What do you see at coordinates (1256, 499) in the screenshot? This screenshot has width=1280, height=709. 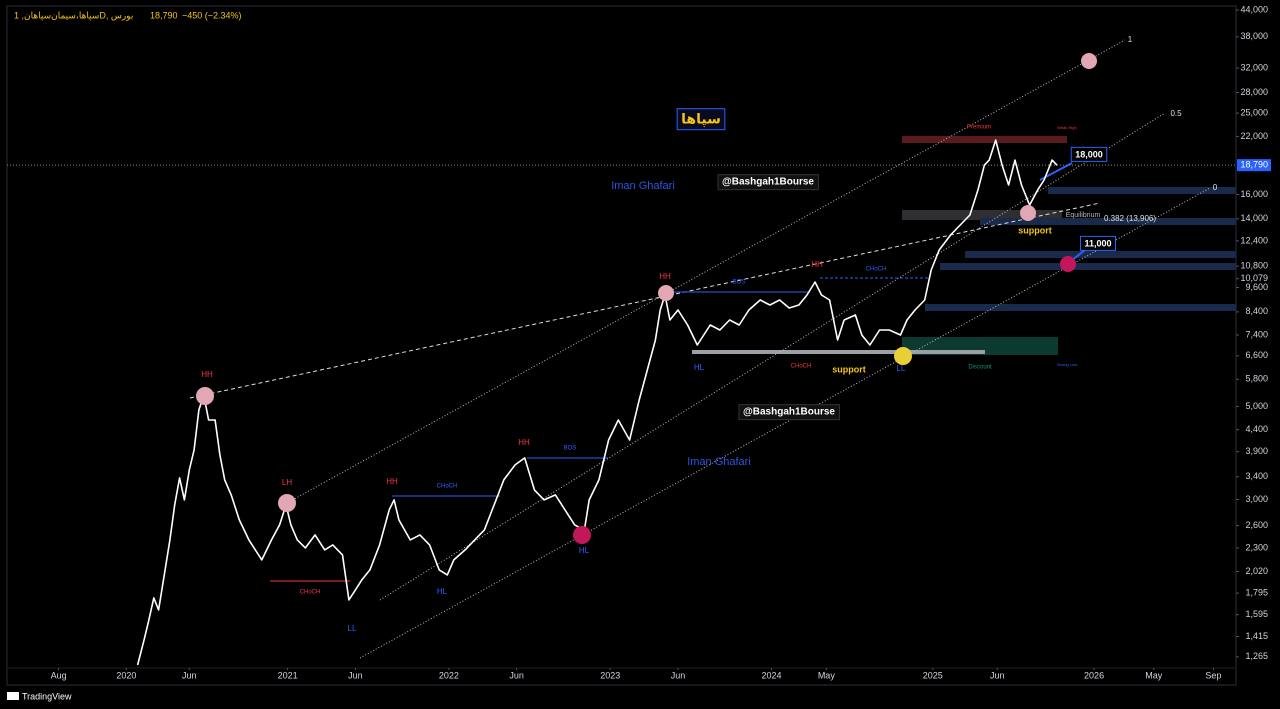 I see `y-tick-label: 3,000` at bounding box center [1256, 499].